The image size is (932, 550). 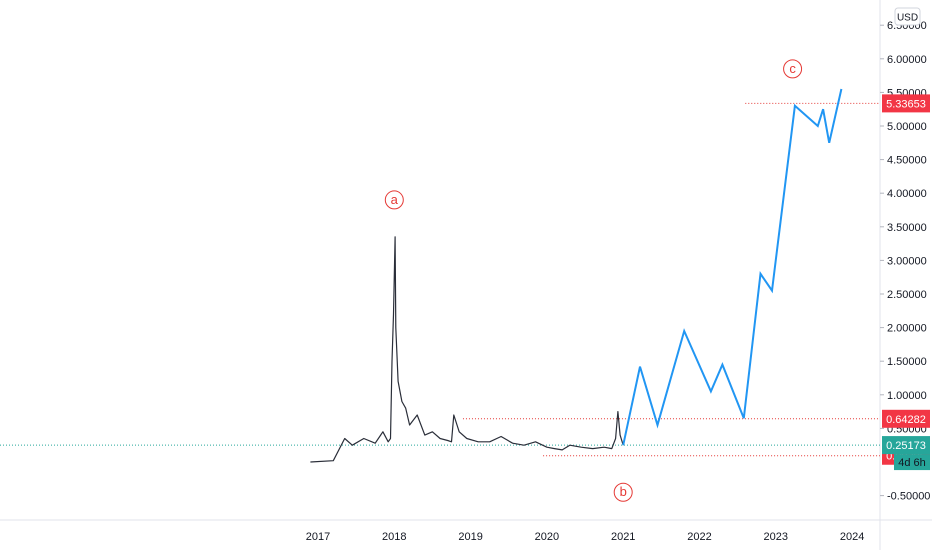 I want to click on level-price-tag-text: 0.64282, so click(x=906, y=420).